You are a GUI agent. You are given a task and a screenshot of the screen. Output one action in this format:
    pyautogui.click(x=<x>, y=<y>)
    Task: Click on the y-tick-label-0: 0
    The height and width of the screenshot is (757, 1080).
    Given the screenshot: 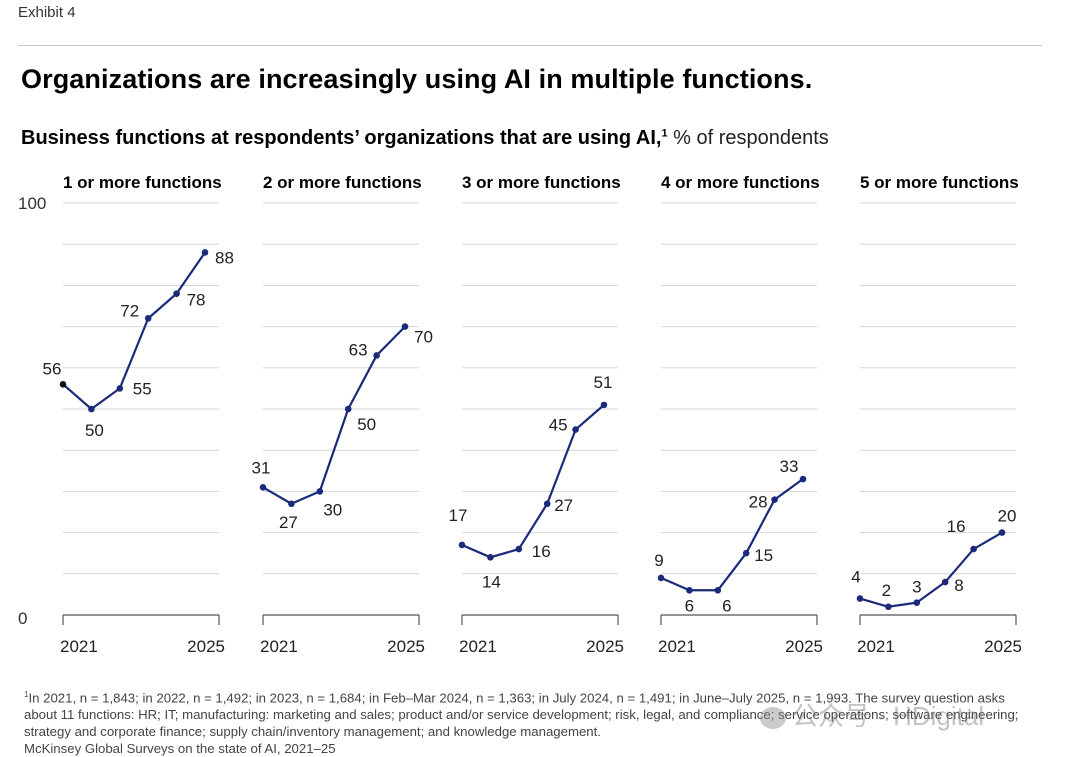 What is the action you would take?
    pyautogui.click(x=22, y=618)
    